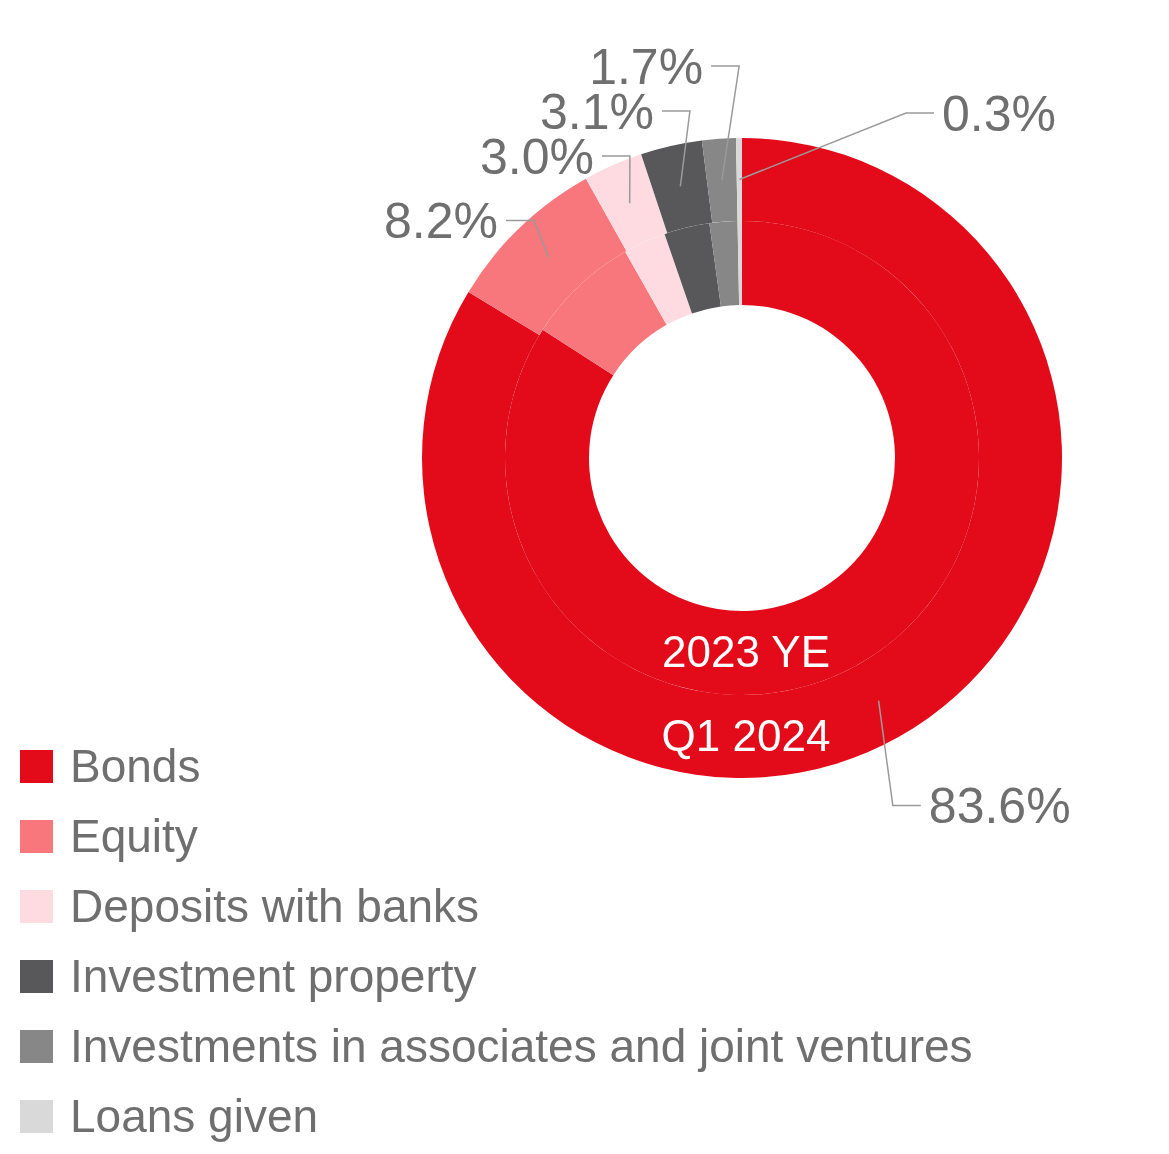 Image resolution: width=1169 pixels, height=1154 pixels. I want to click on legend-label: Bonds, so click(135, 766).